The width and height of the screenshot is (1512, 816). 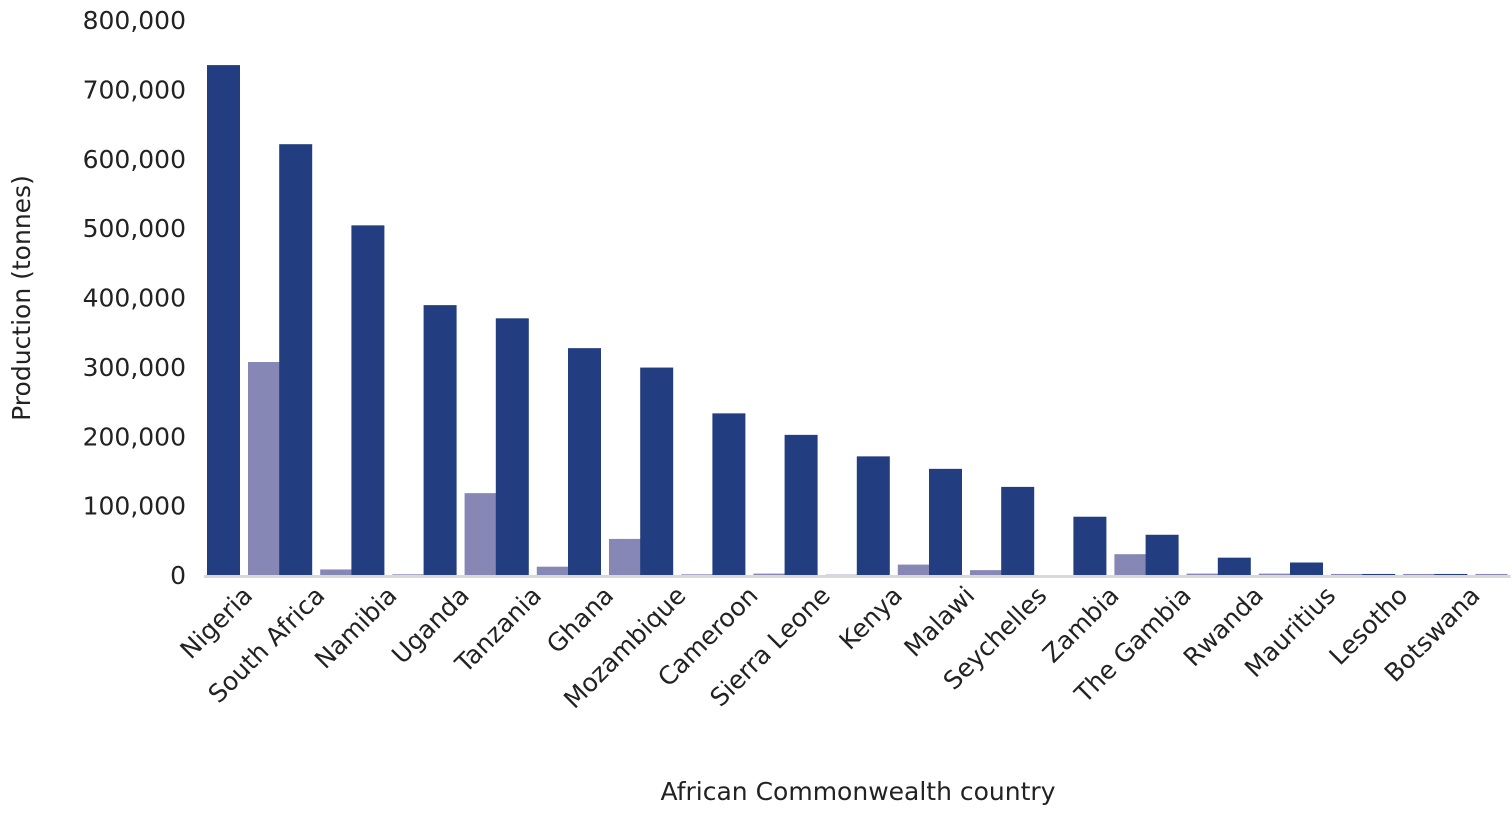 I want to click on y-axis-title: Production (tonnes), so click(x=21, y=298).